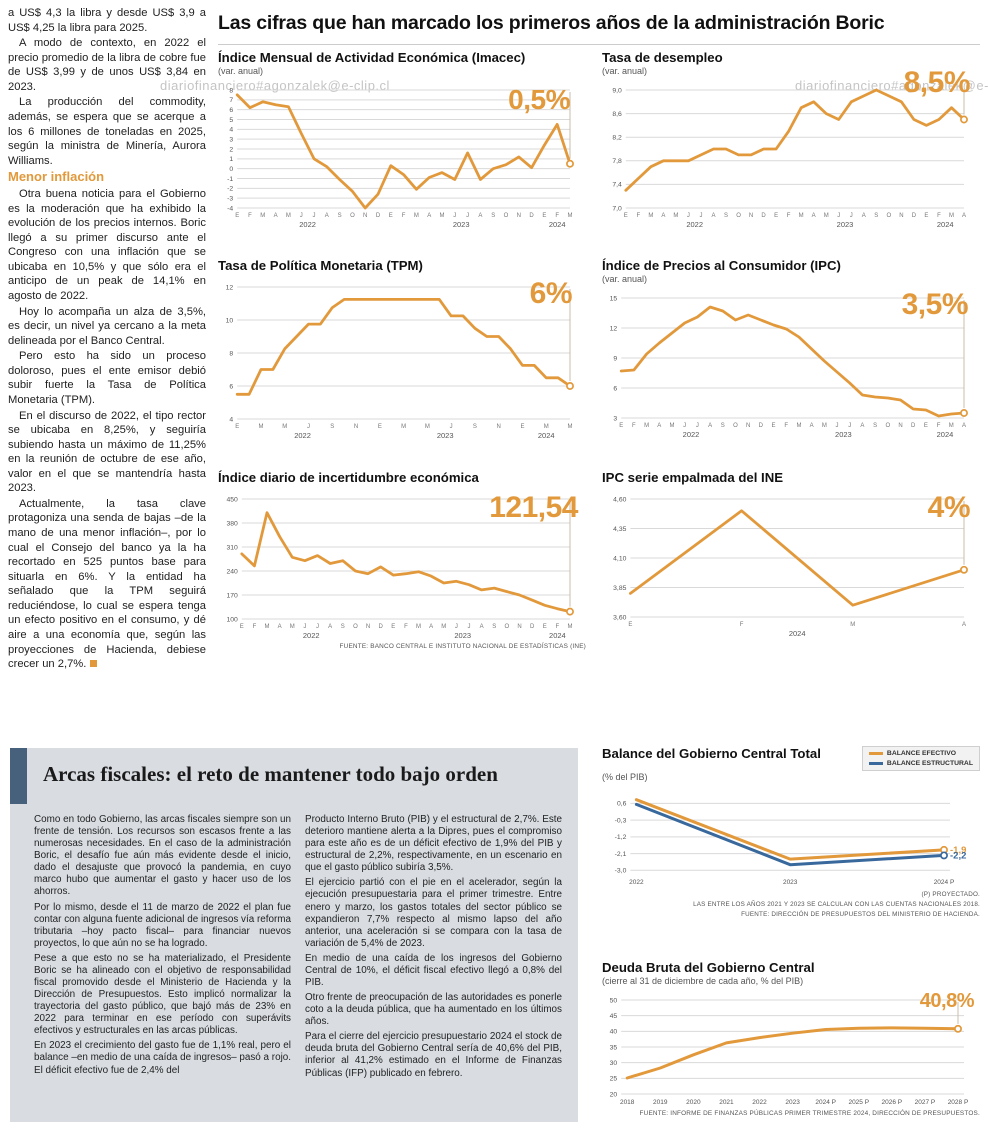 The width and height of the screenshot is (988, 1133). What do you see at coordinates (825, 1102) in the screenshot?
I see `svg-text: 2024 P` at bounding box center [825, 1102].